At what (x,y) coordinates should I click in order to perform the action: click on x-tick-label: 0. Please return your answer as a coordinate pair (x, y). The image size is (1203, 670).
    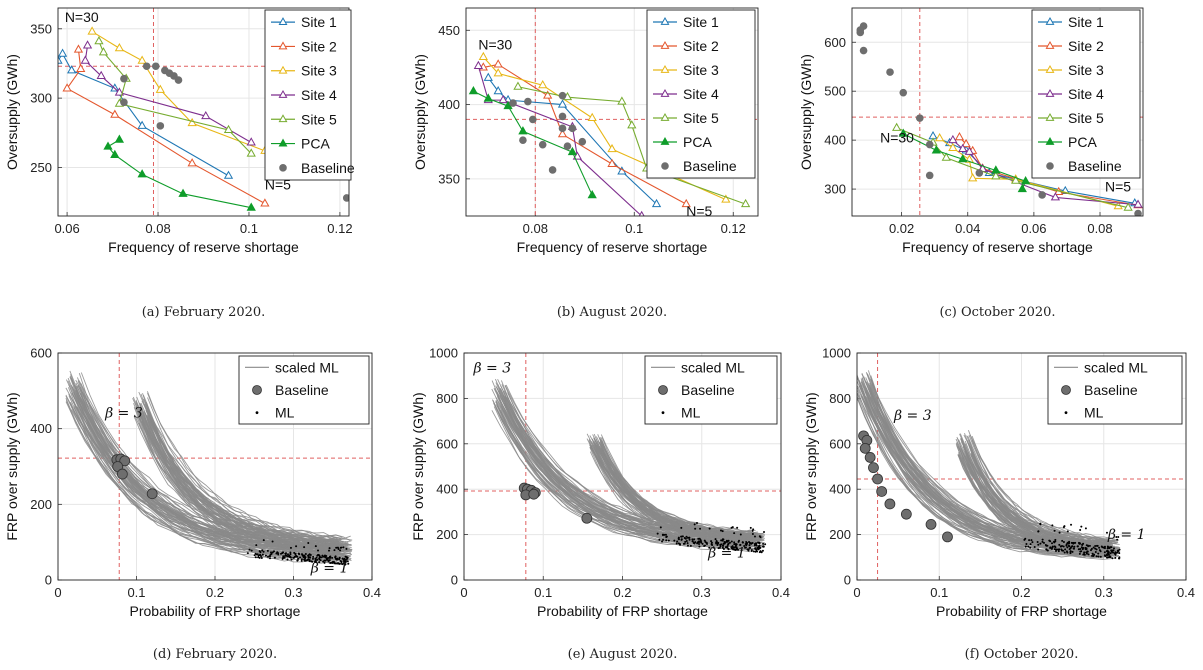
    Looking at the image, I should click on (57, 592).